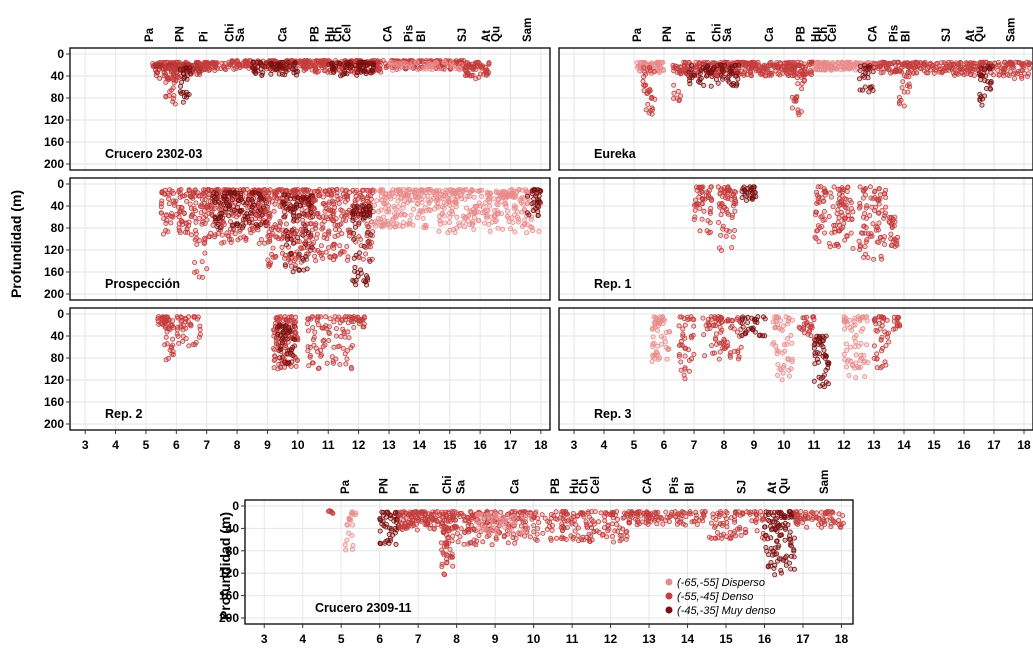  I want to click on port-label: Ch, so click(338, 34).